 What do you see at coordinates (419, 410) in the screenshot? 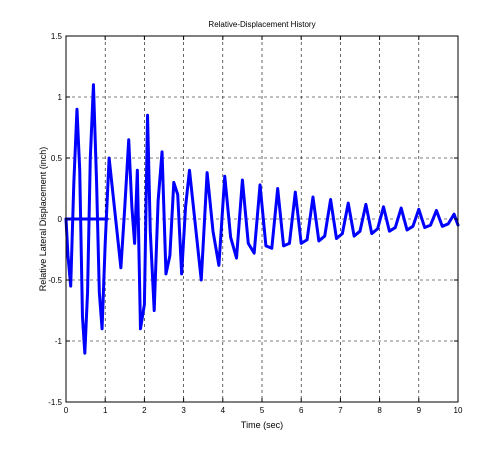
I see `x-tick-label: 9` at bounding box center [419, 410].